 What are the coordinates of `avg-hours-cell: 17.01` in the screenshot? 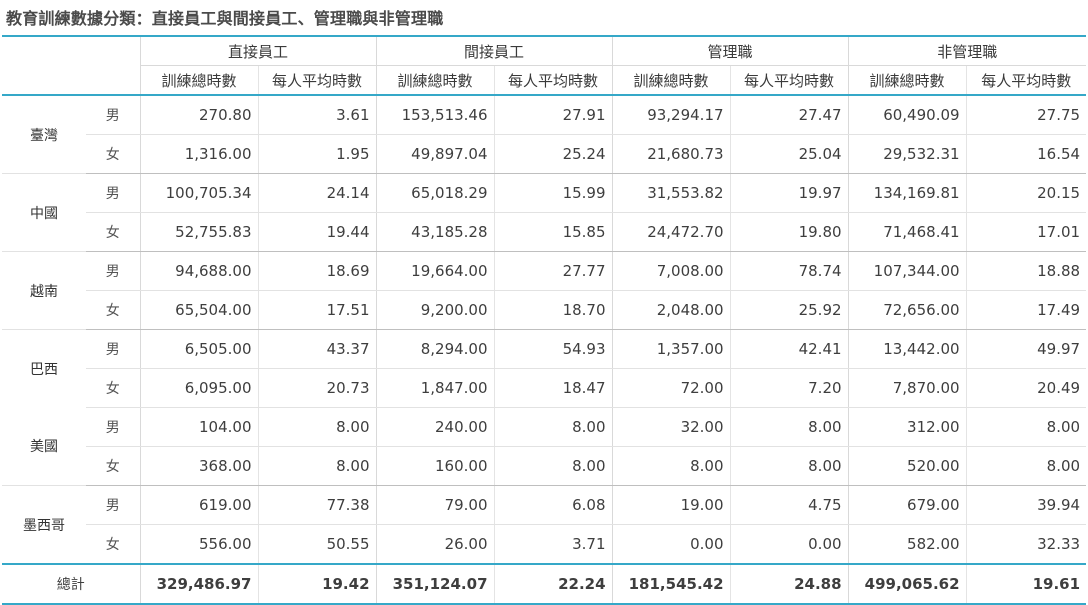 It's located at (1026, 232).